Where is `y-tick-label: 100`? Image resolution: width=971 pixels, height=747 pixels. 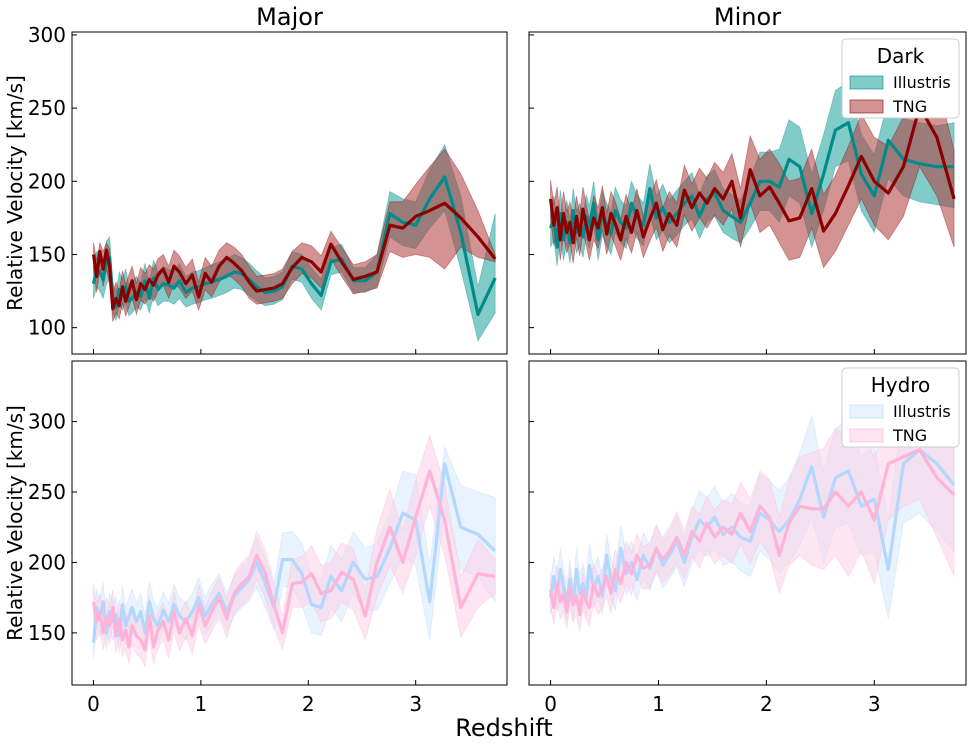 y-tick-label: 100 is located at coordinates (47, 328).